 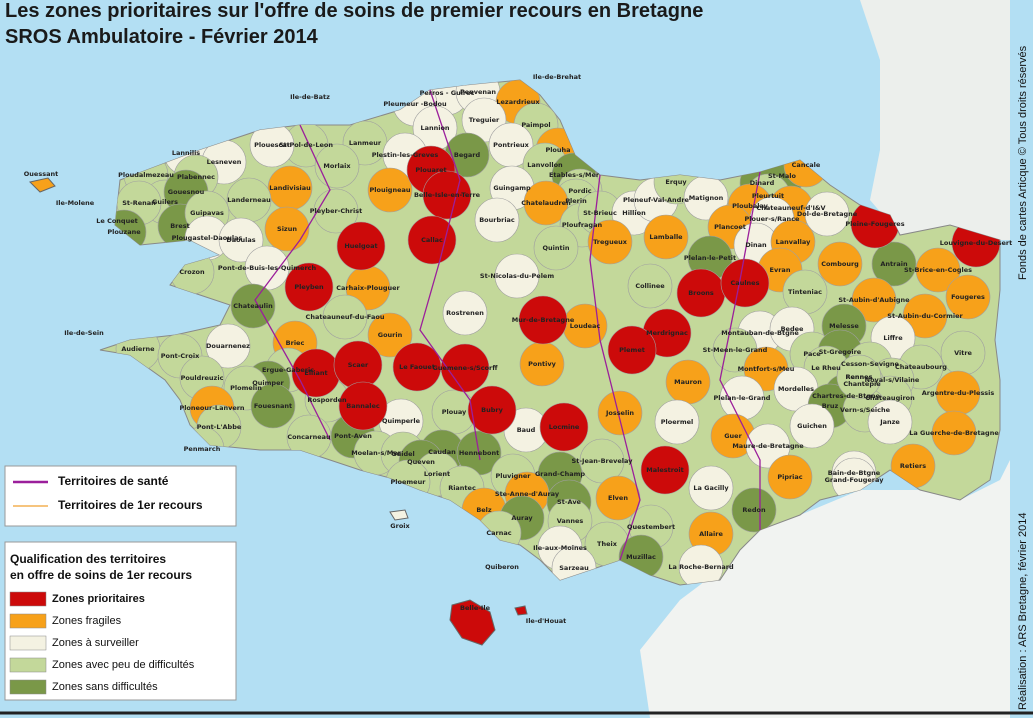 What do you see at coordinates (192, 272) in the screenshot?
I see `place-label: Crozon` at bounding box center [192, 272].